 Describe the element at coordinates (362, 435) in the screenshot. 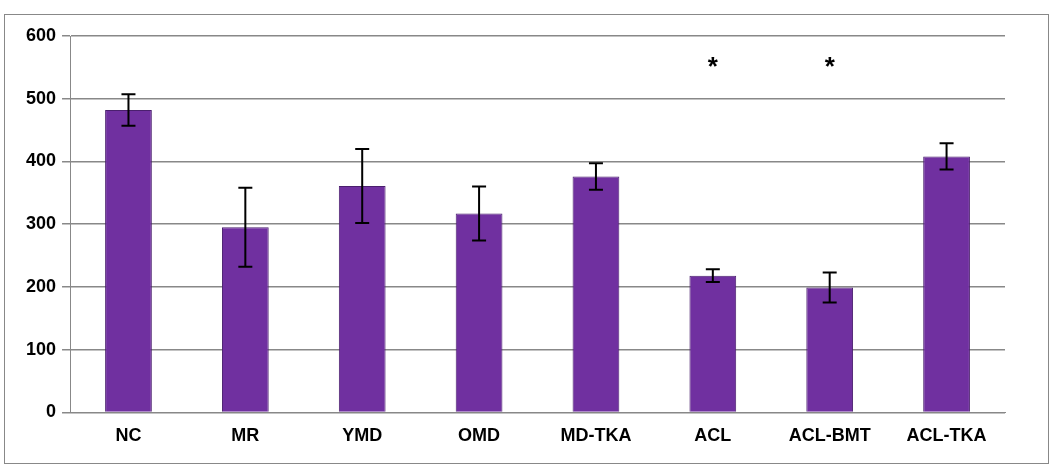

I see `x-tick-label: YMD` at that location.